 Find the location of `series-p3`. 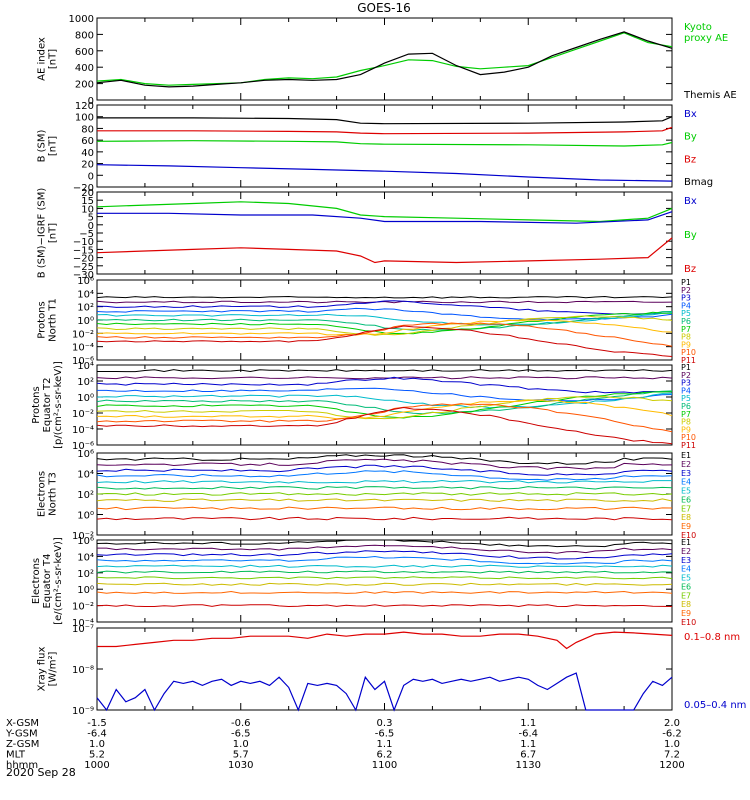

series-p3 is located at coordinates (384, 385).